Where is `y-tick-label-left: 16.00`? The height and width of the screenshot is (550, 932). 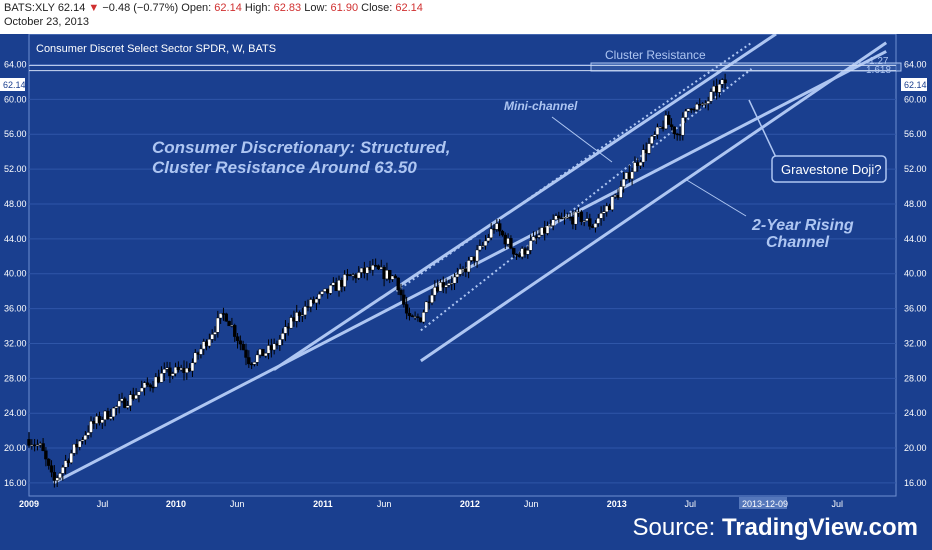 y-tick-label-left: 16.00 is located at coordinates (15, 483).